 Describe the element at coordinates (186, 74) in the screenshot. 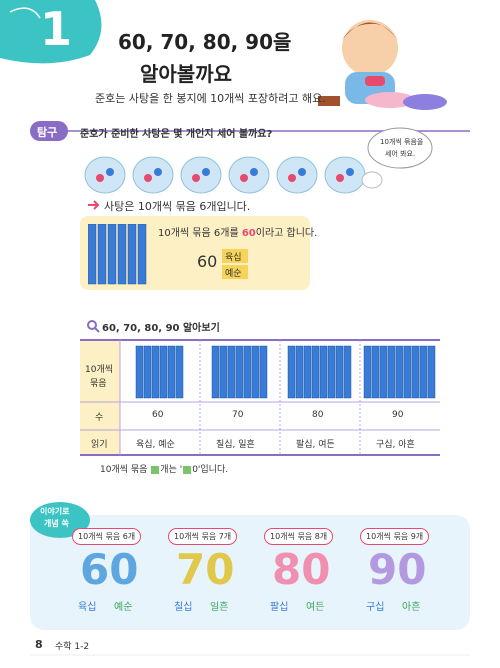

I see `title: 알아볼까요` at that location.